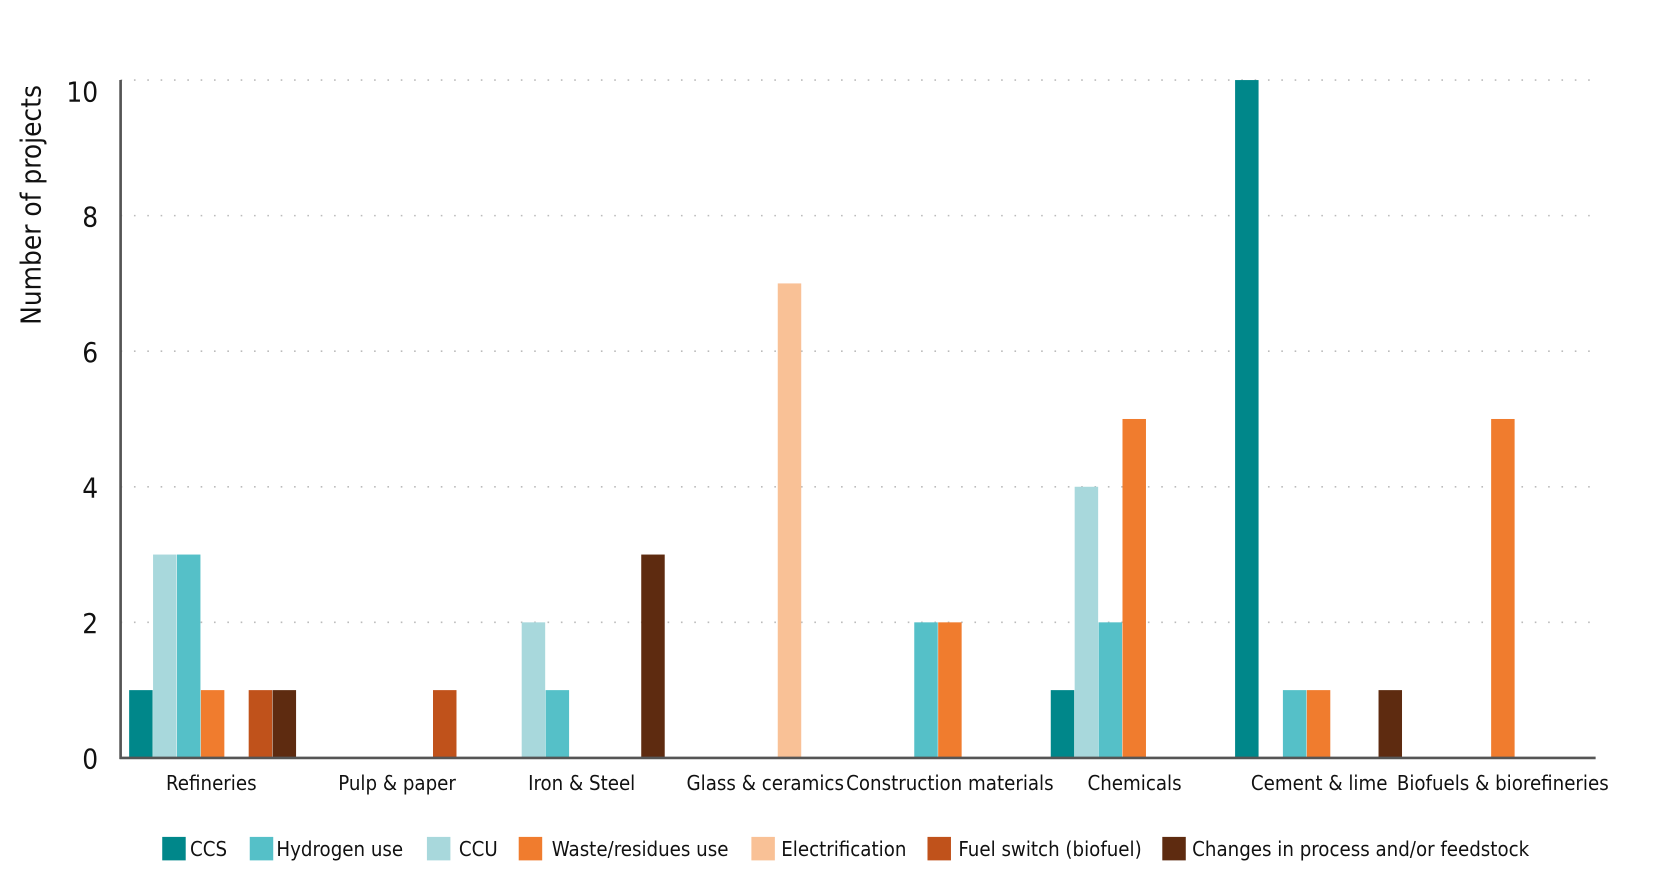 This screenshot has width=1665, height=886. What do you see at coordinates (260, 724) in the screenshot?
I see `bar-fuel-switch-biofuel--0` at bounding box center [260, 724].